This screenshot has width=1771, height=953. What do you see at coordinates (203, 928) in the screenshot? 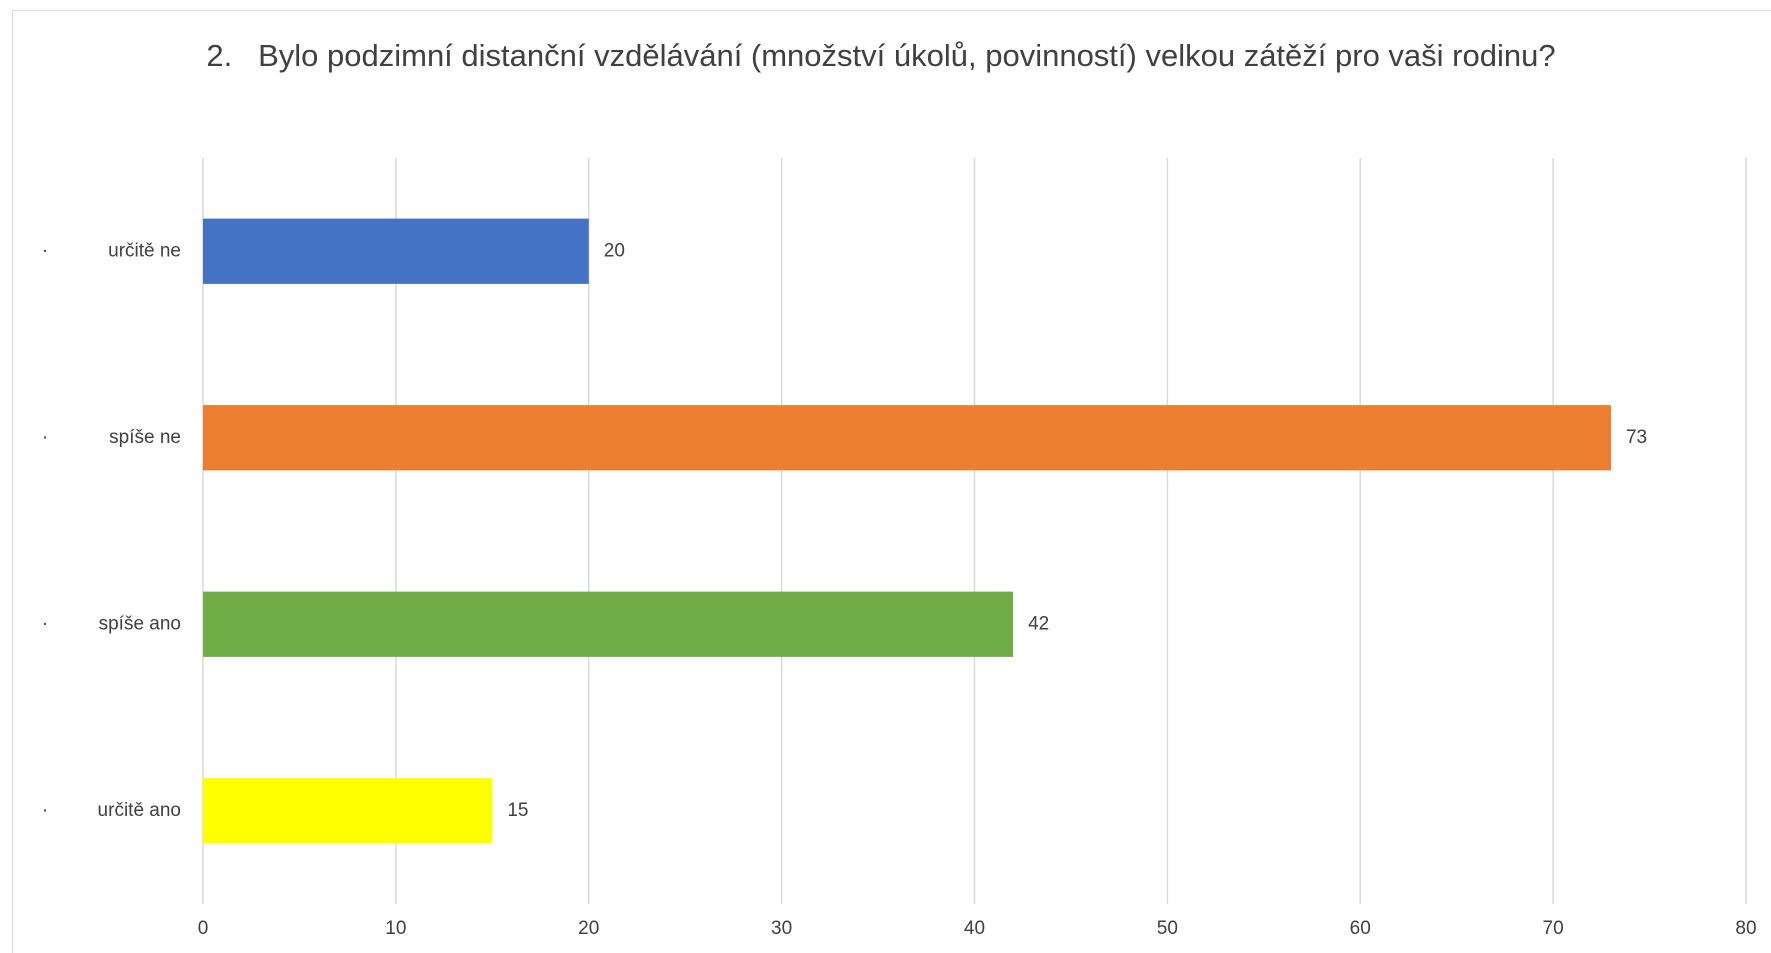
I see `x-tick-label: 0` at bounding box center [203, 928].